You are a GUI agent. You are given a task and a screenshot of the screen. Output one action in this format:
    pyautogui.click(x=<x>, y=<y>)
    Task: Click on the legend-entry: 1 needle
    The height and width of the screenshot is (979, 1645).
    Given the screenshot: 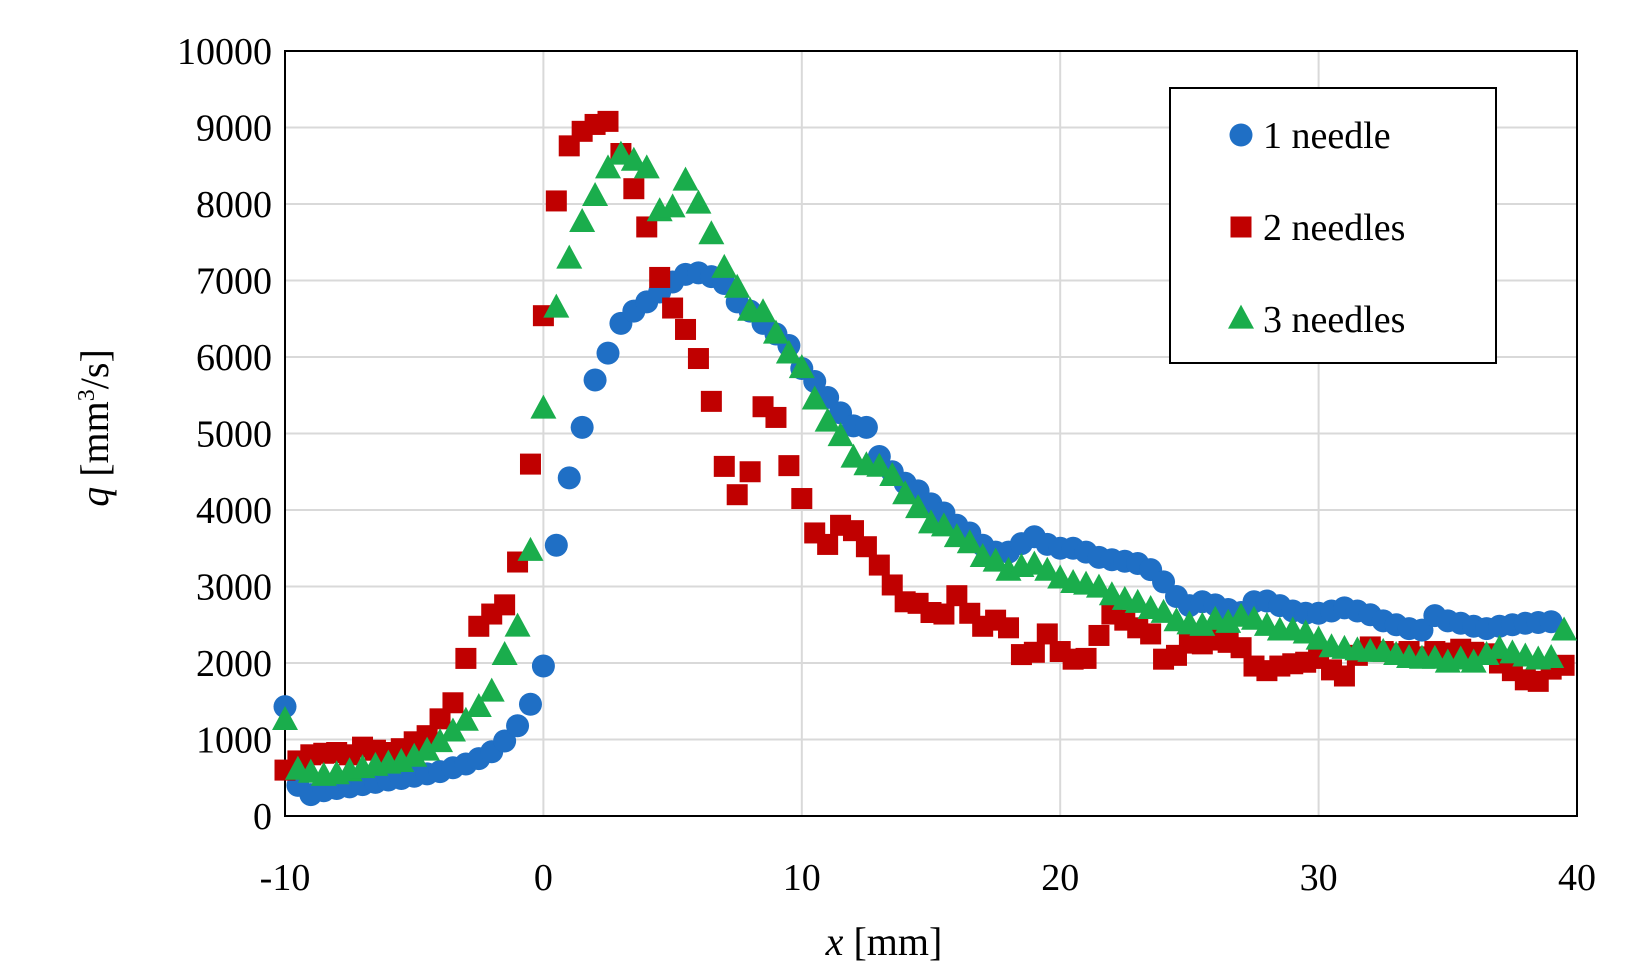 What is the action you would take?
    pyautogui.click(x=1310, y=136)
    